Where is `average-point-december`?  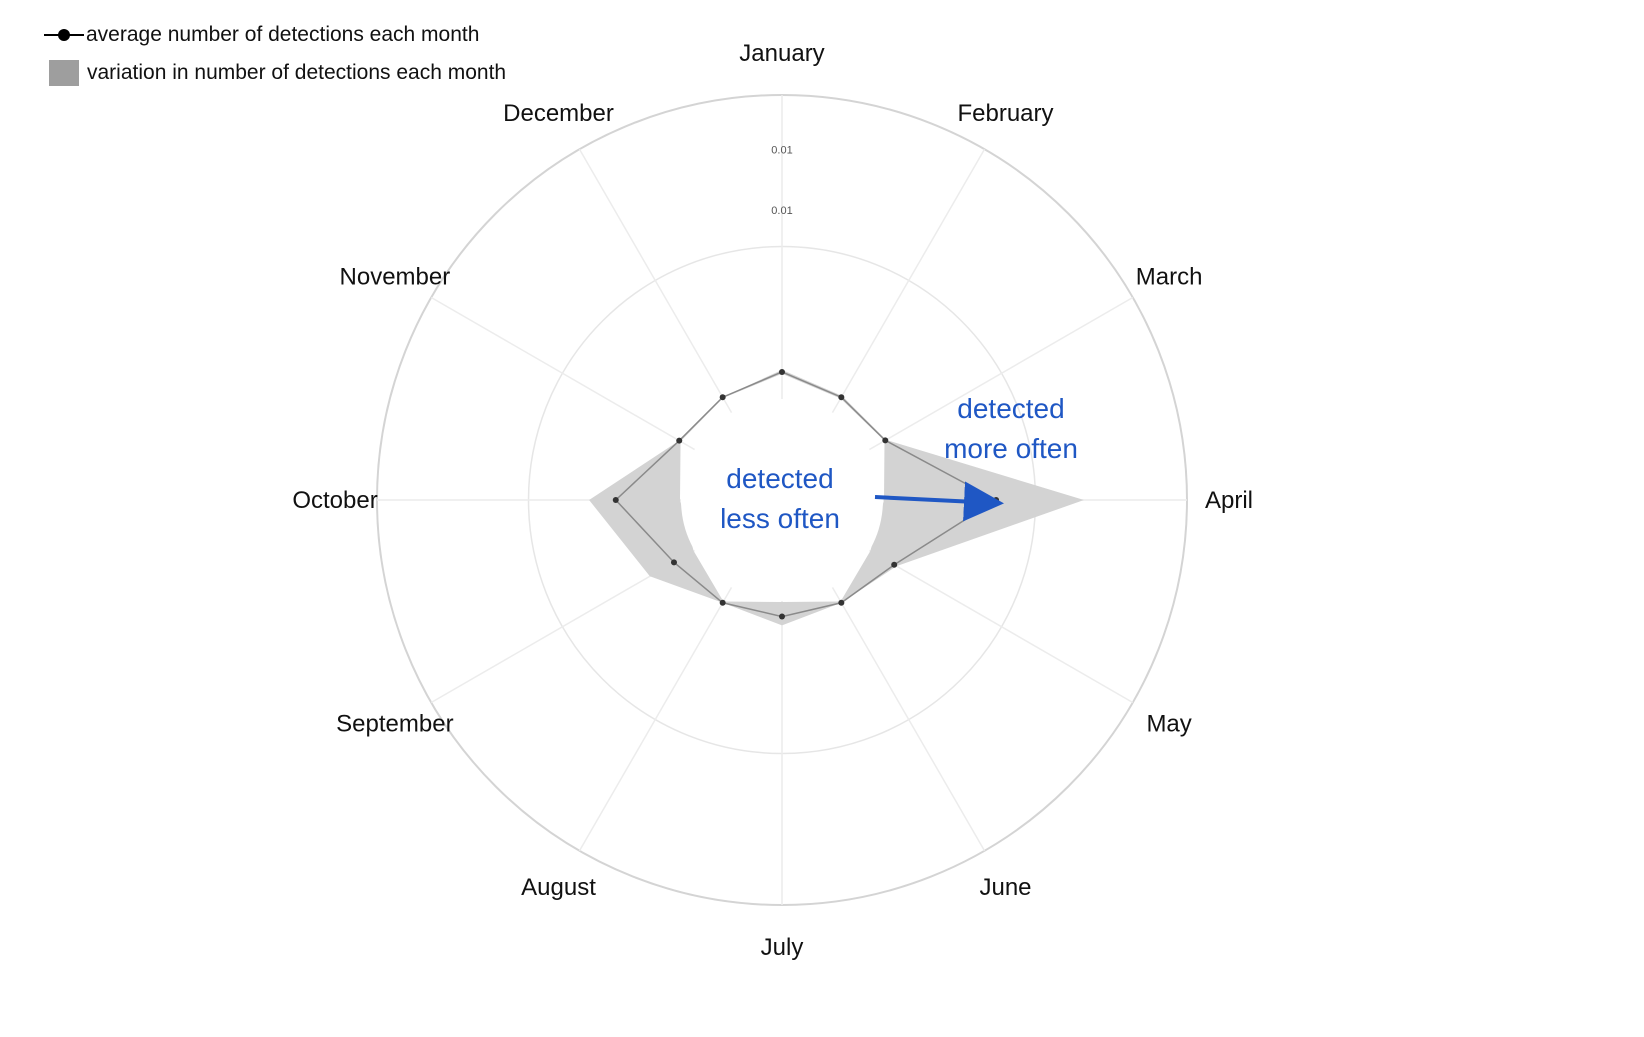
average-point-december is located at coordinates (722, 397).